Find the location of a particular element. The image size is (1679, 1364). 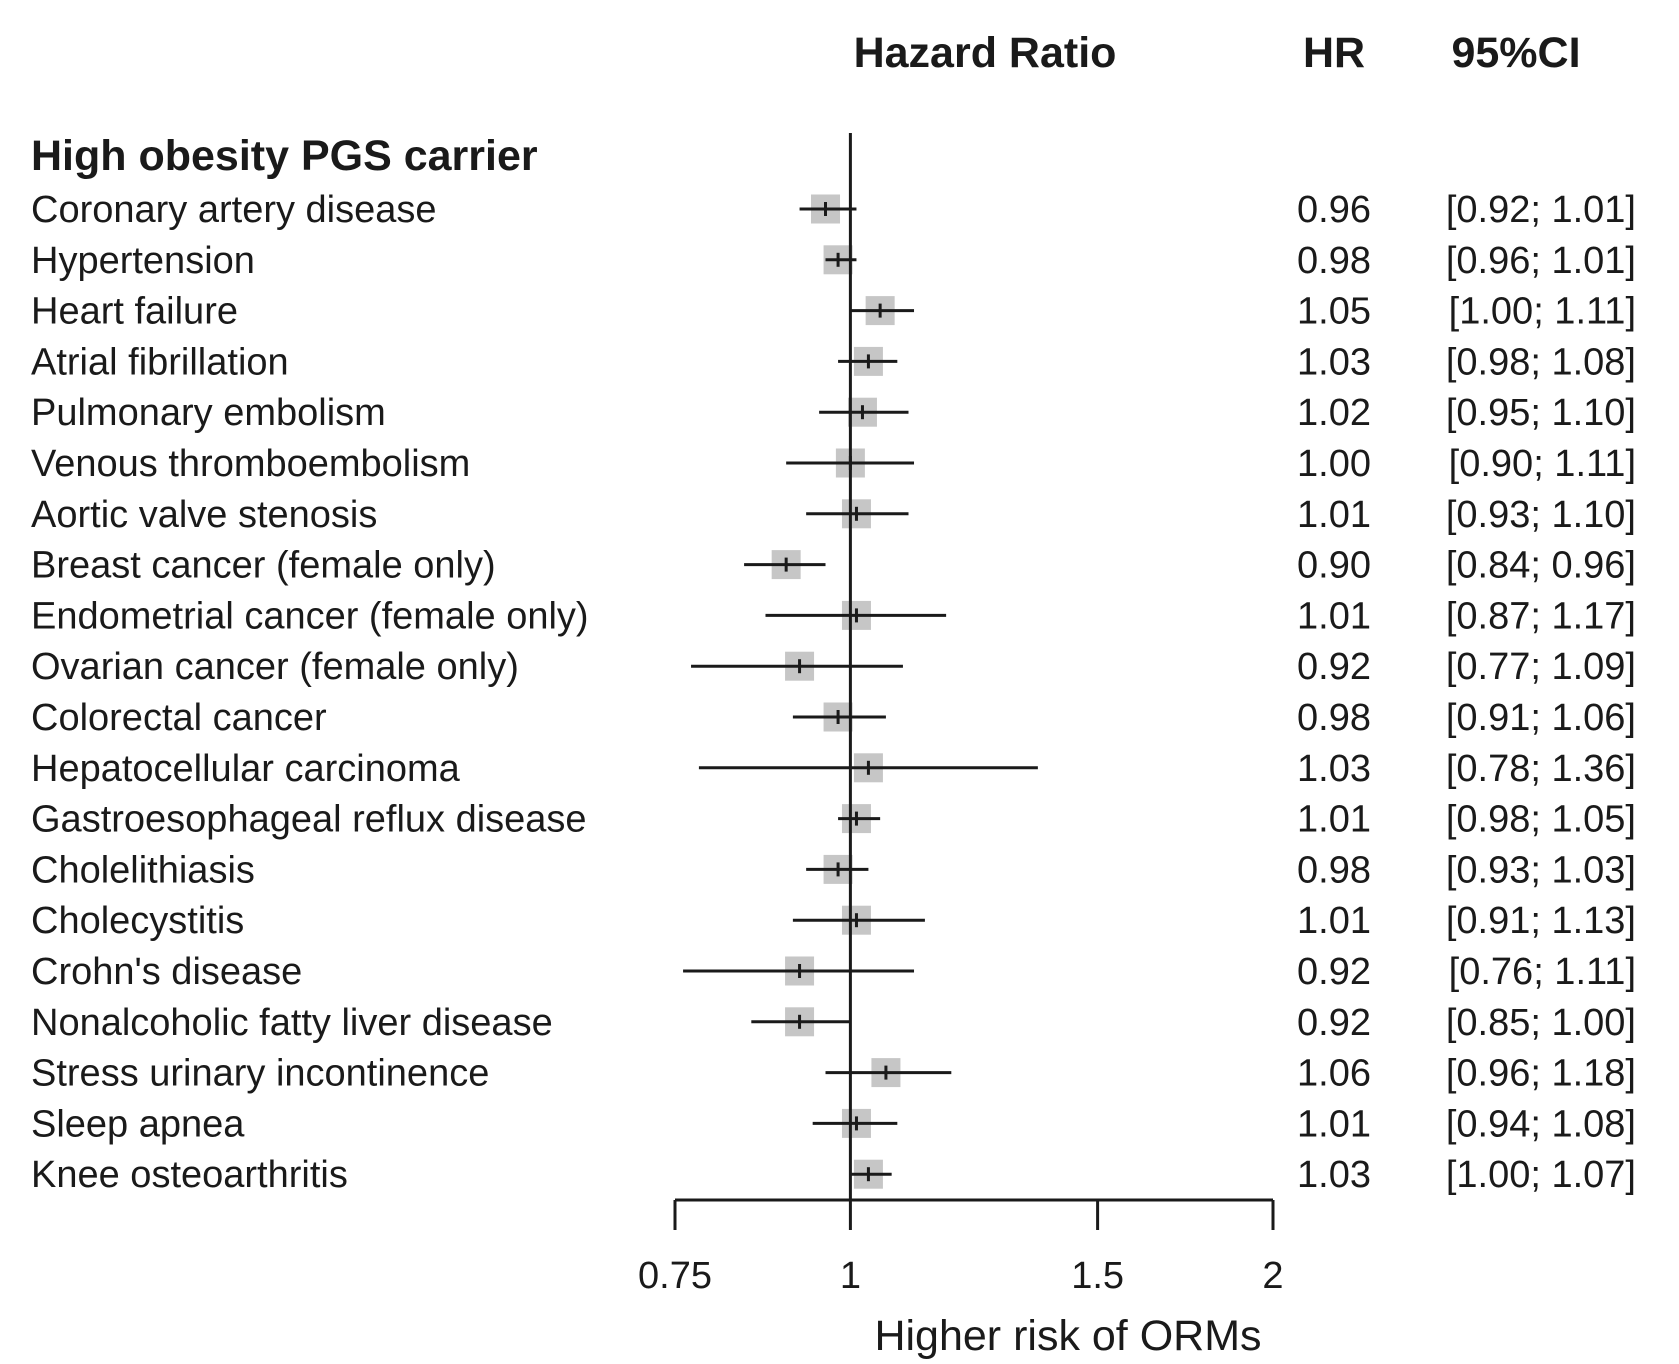

row-label: Hypertension is located at coordinates (143, 261).